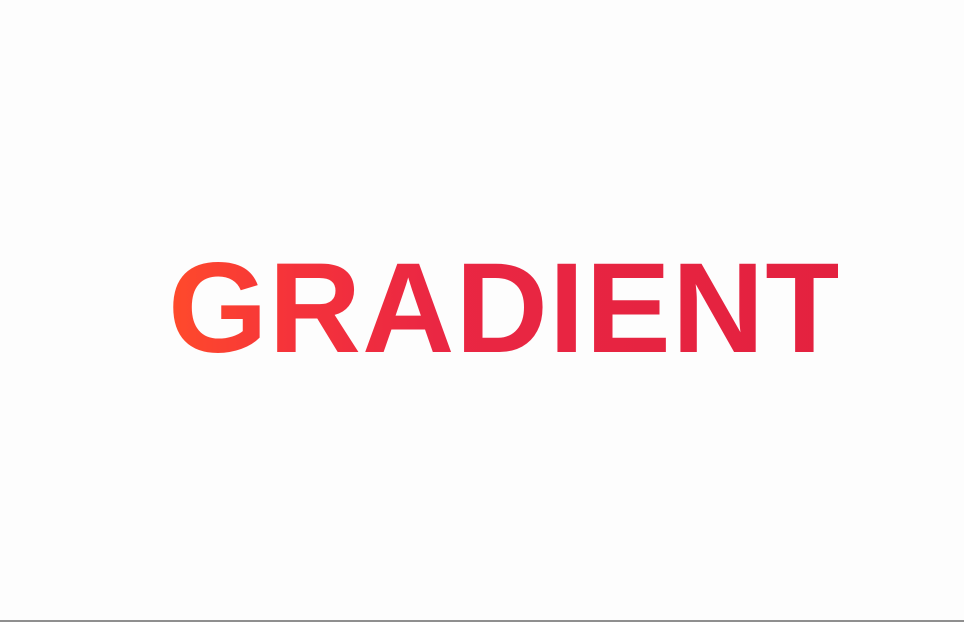 The width and height of the screenshot is (964, 622). Describe the element at coordinates (482, 621) in the screenshot. I see `bottom-divider` at that location.